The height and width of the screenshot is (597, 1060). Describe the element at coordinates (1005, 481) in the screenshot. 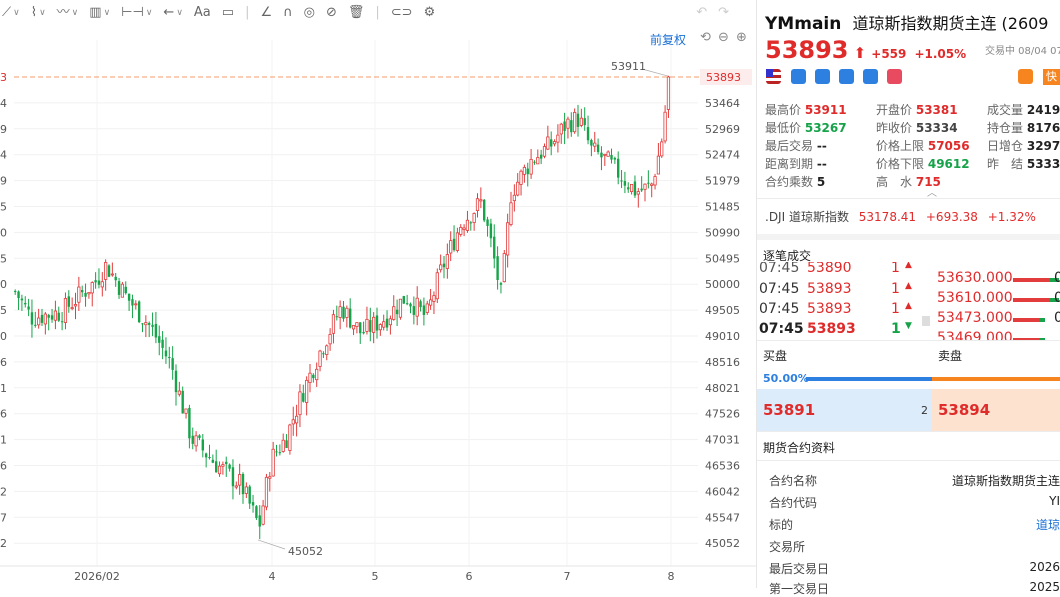

I see `contract-value: 道琼斯指数期货主连` at that location.